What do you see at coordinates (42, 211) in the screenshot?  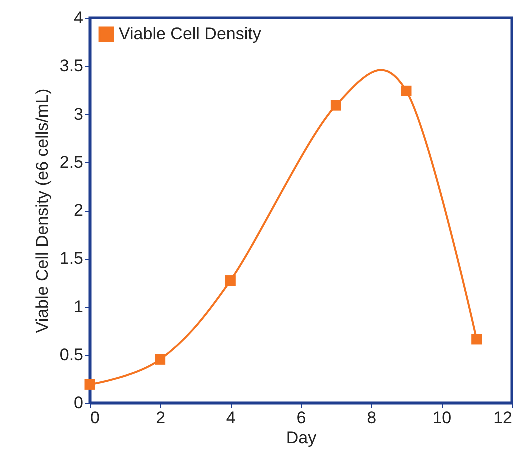 I see `y-axis-title: Viable Cell Density (e6 cells/mL)` at bounding box center [42, 211].